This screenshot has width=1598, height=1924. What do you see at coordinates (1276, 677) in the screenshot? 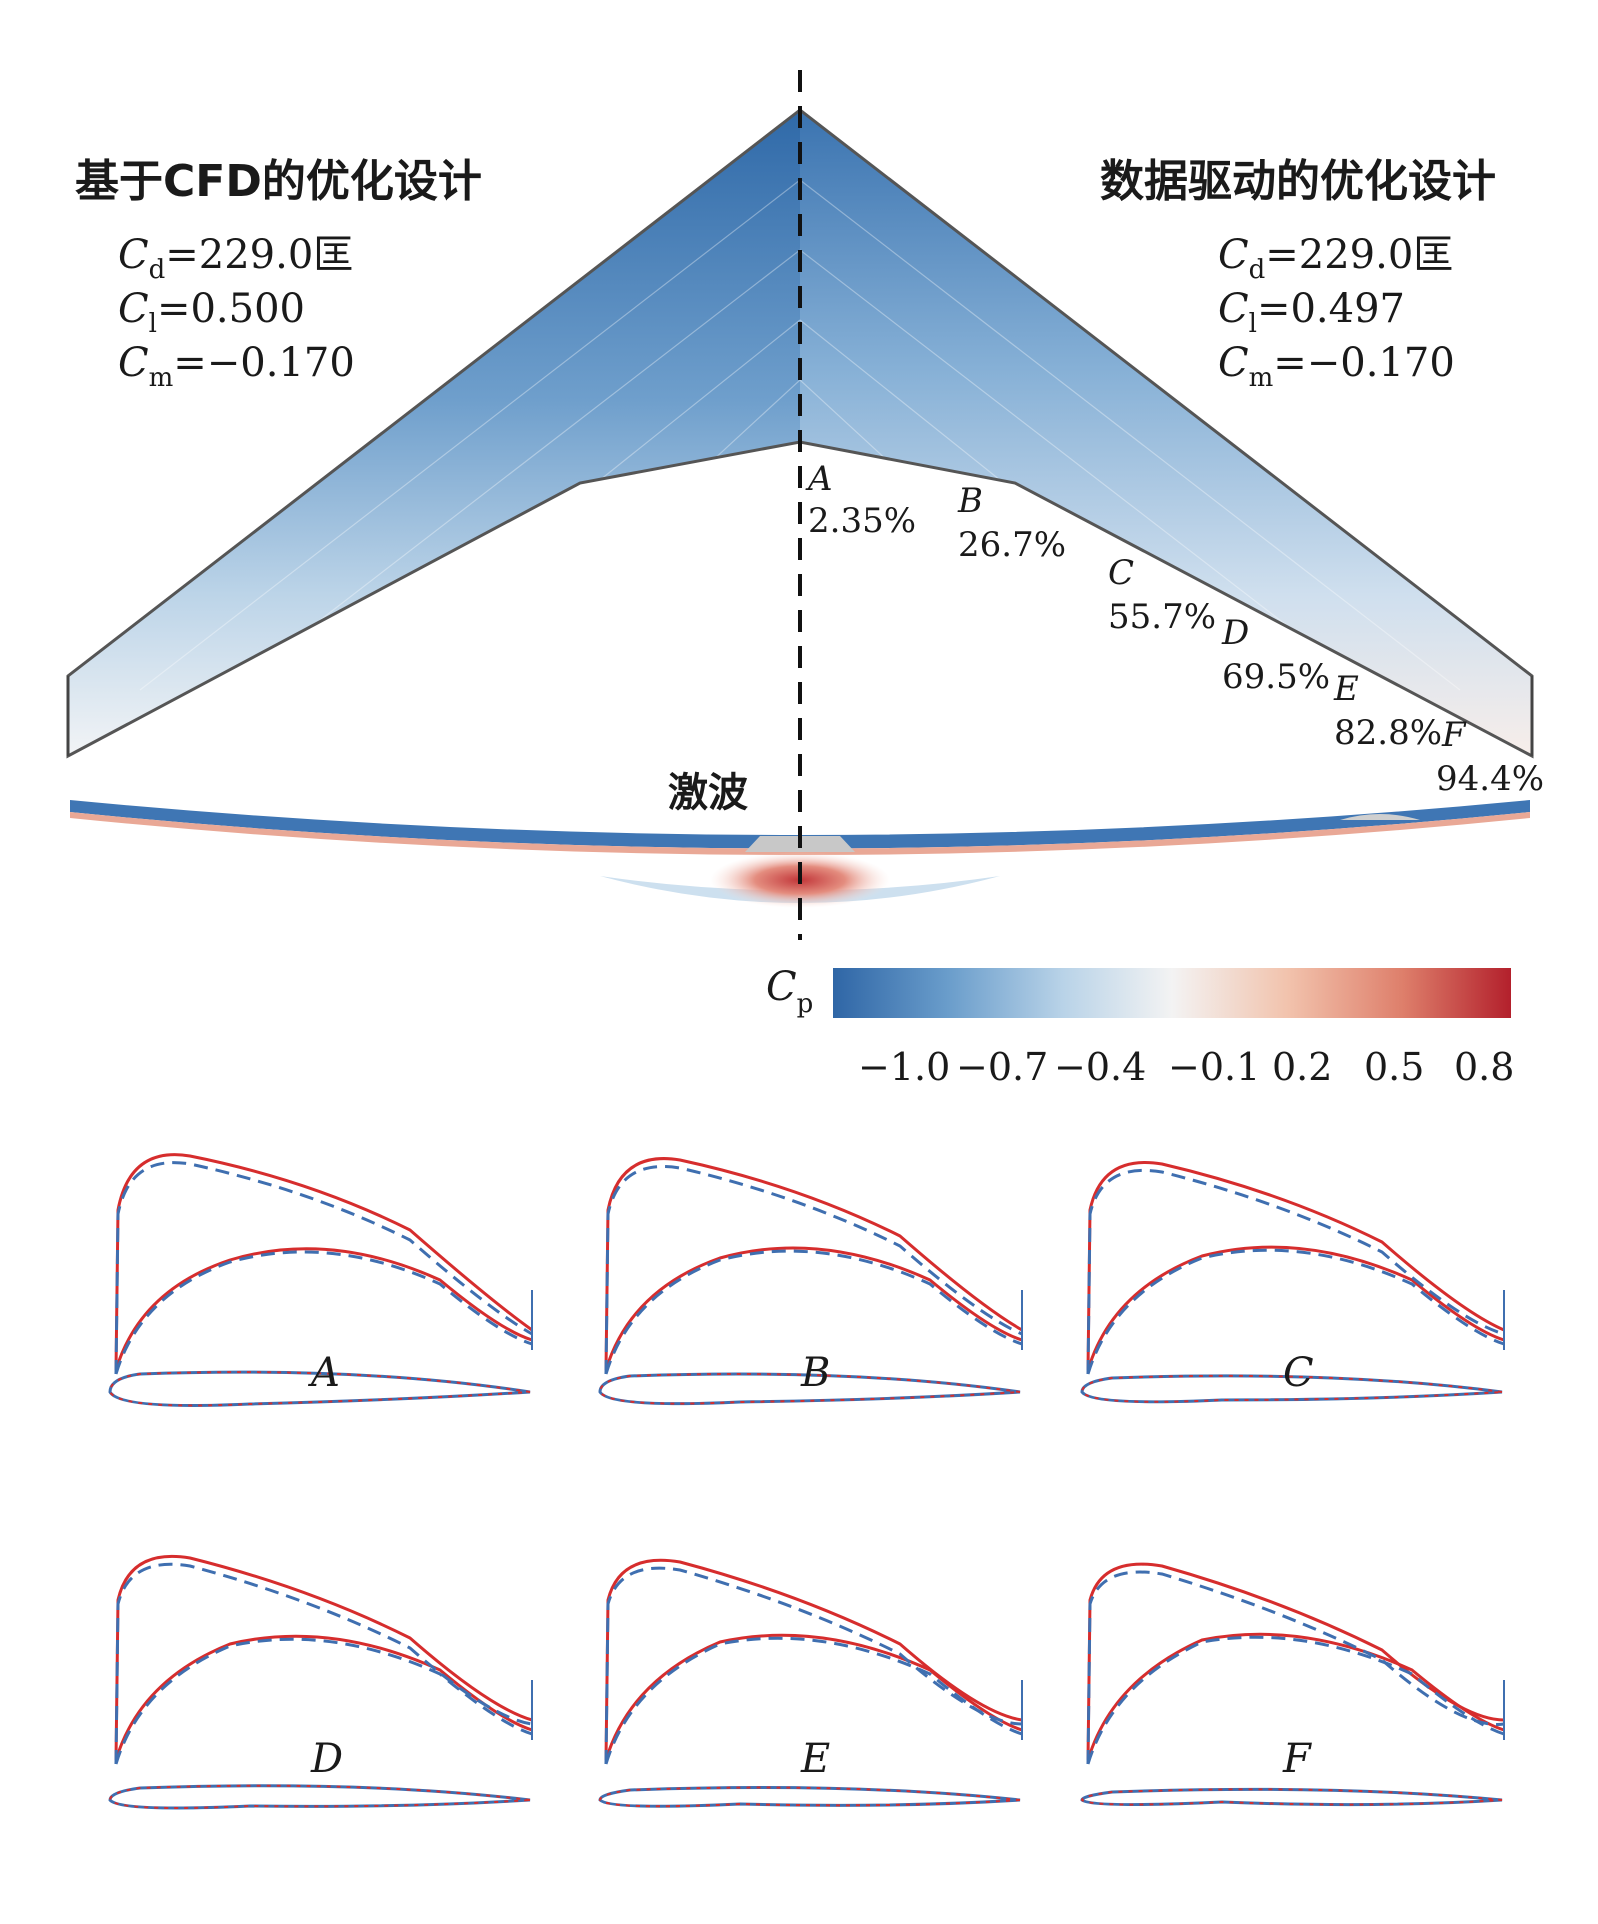
I see `section-pct-d: 69.5%` at bounding box center [1276, 677].